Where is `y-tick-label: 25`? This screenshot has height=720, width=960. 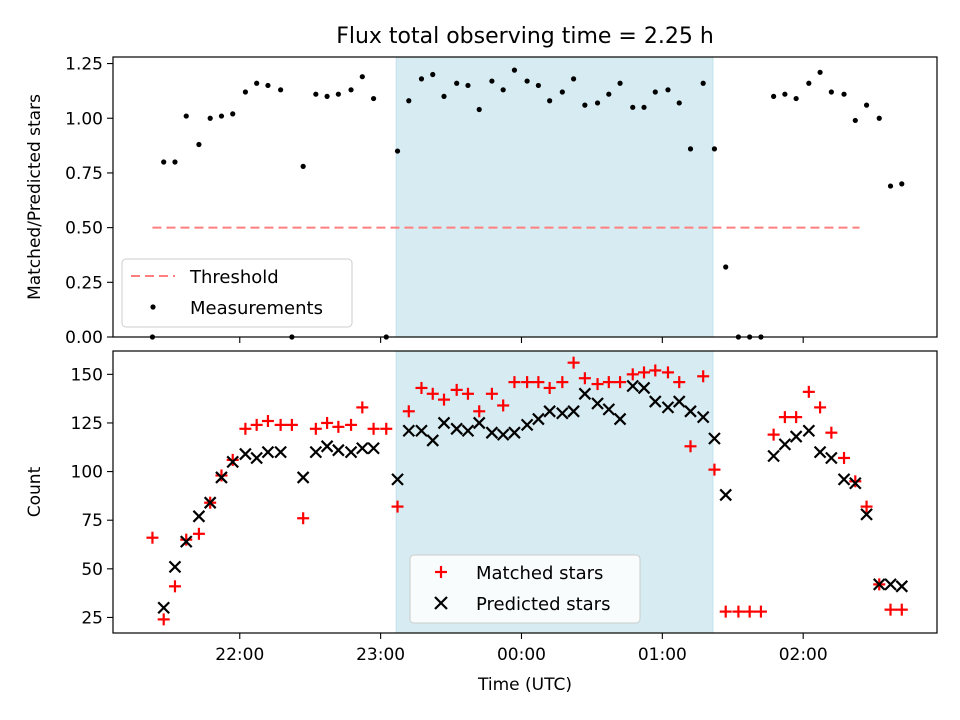 y-tick-label: 25 is located at coordinates (92, 618).